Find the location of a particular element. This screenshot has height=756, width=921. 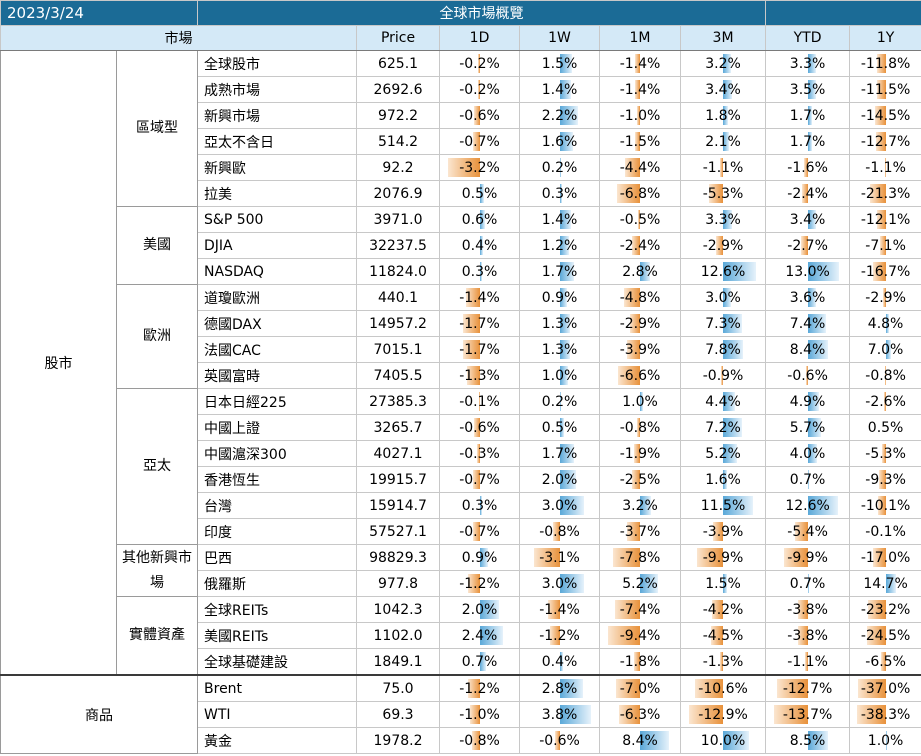

return-1w-cell: 2.0% is located at coordinates (560, 479).